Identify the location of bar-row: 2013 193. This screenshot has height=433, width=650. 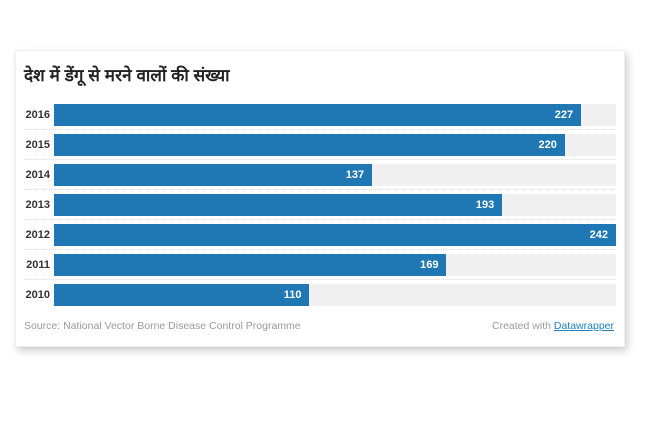
(320, 205).